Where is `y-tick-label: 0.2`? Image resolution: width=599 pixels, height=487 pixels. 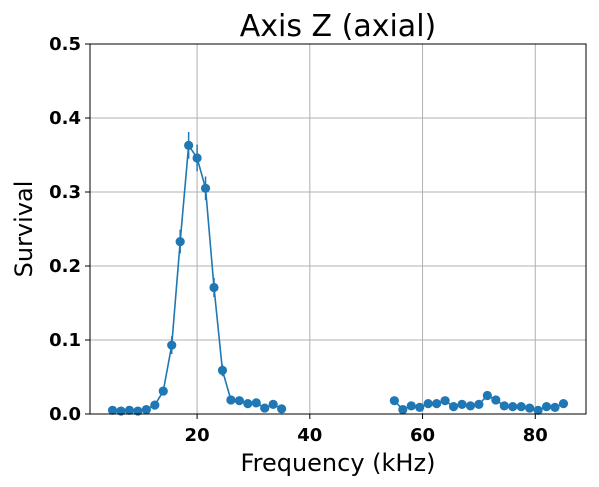 y-tick-label: 0.2 is located at coordinates (65, 266).